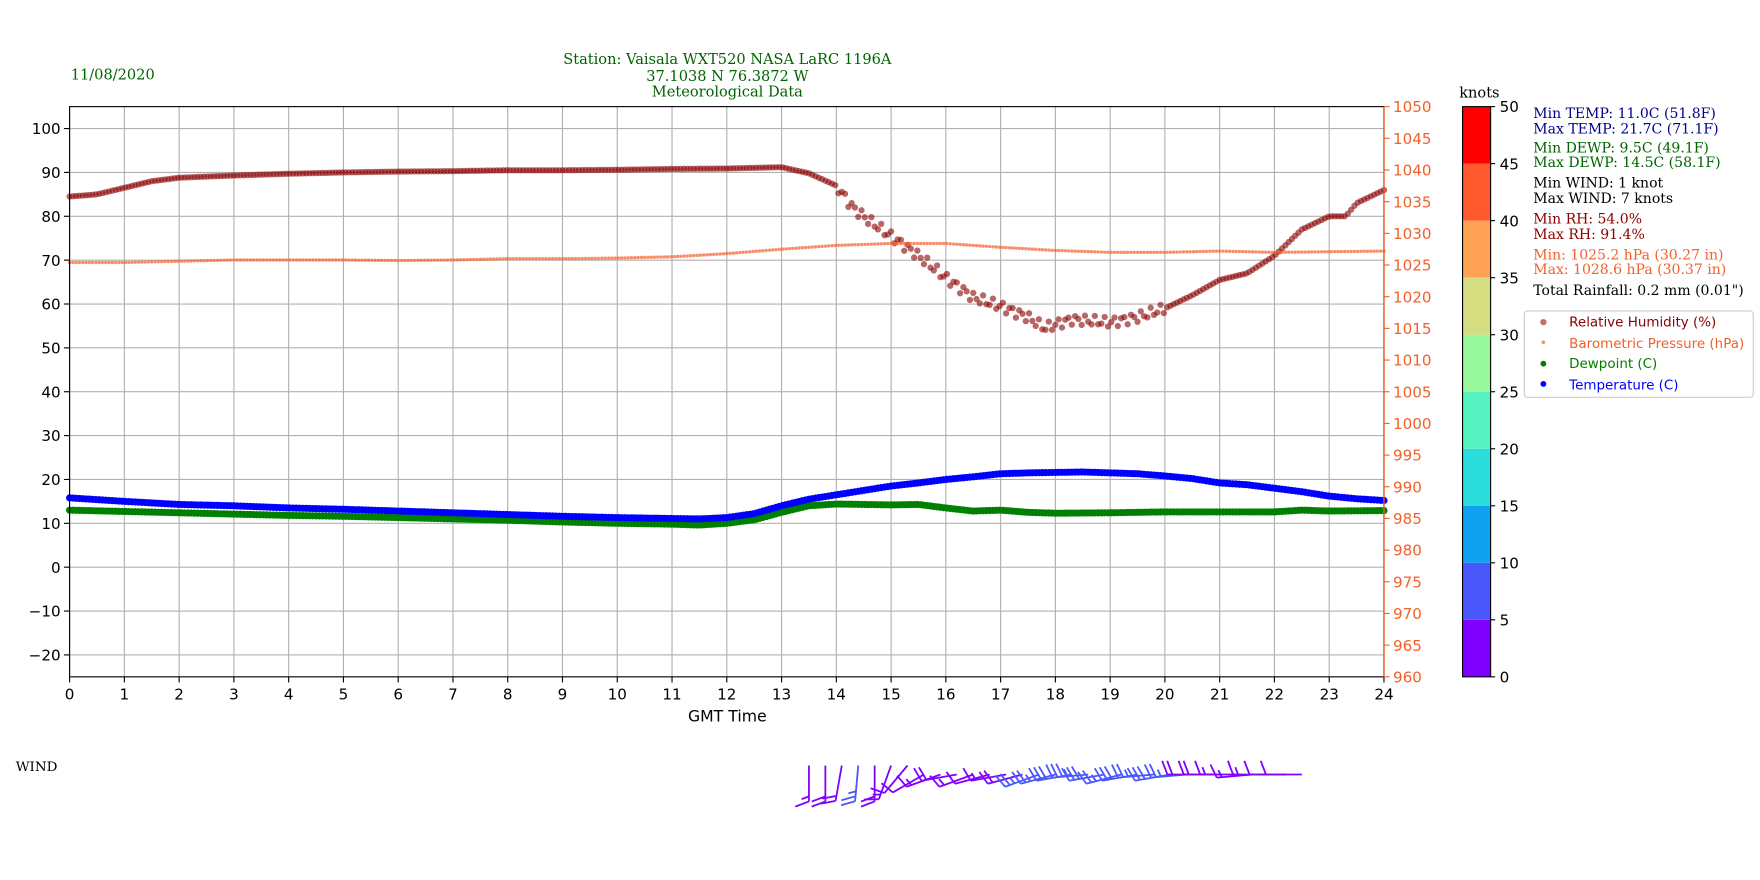 The width and height of the screenshot is (1760, 880). Describe the element at coordinates (1412, 266) in the screenshot. I see `y-tick-label-right: 1025` at that location.